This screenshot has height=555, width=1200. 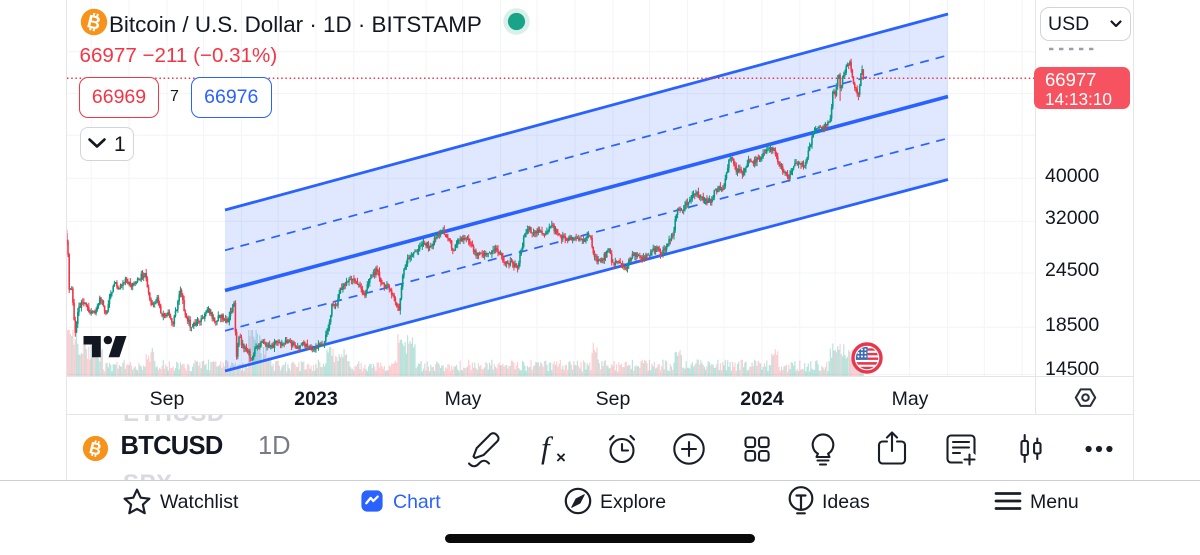 I want to click on svg-text: f, so click(x=547, y=447).